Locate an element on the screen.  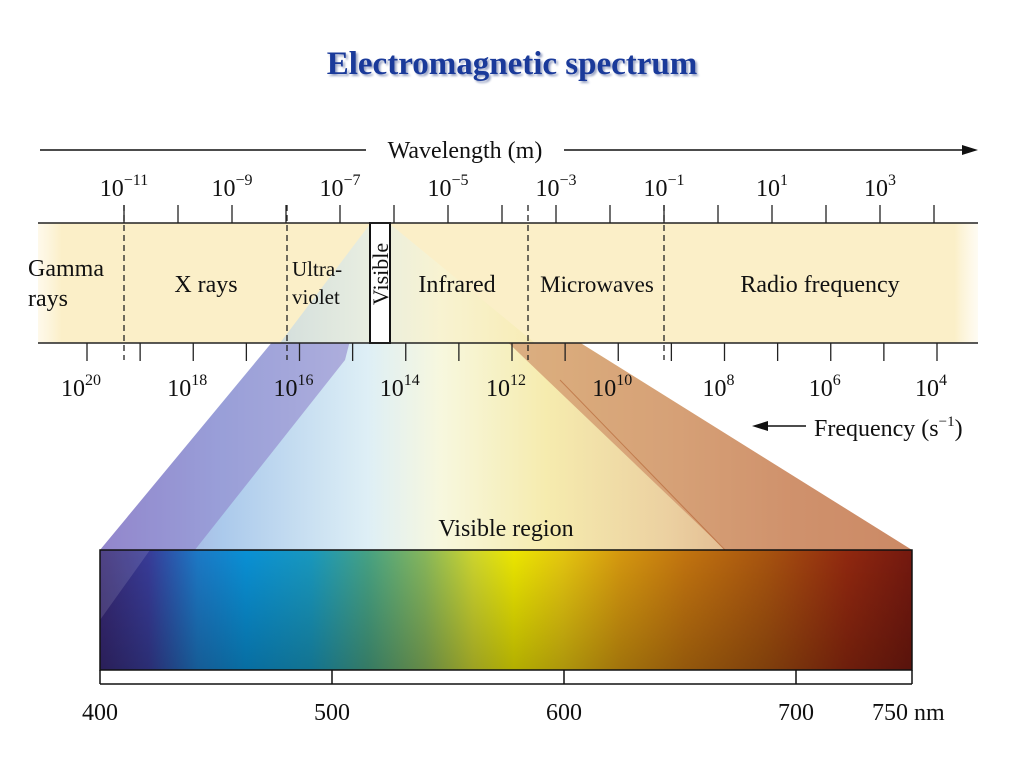
region-gamma-line2: rays is located at coordinates (48, 299).